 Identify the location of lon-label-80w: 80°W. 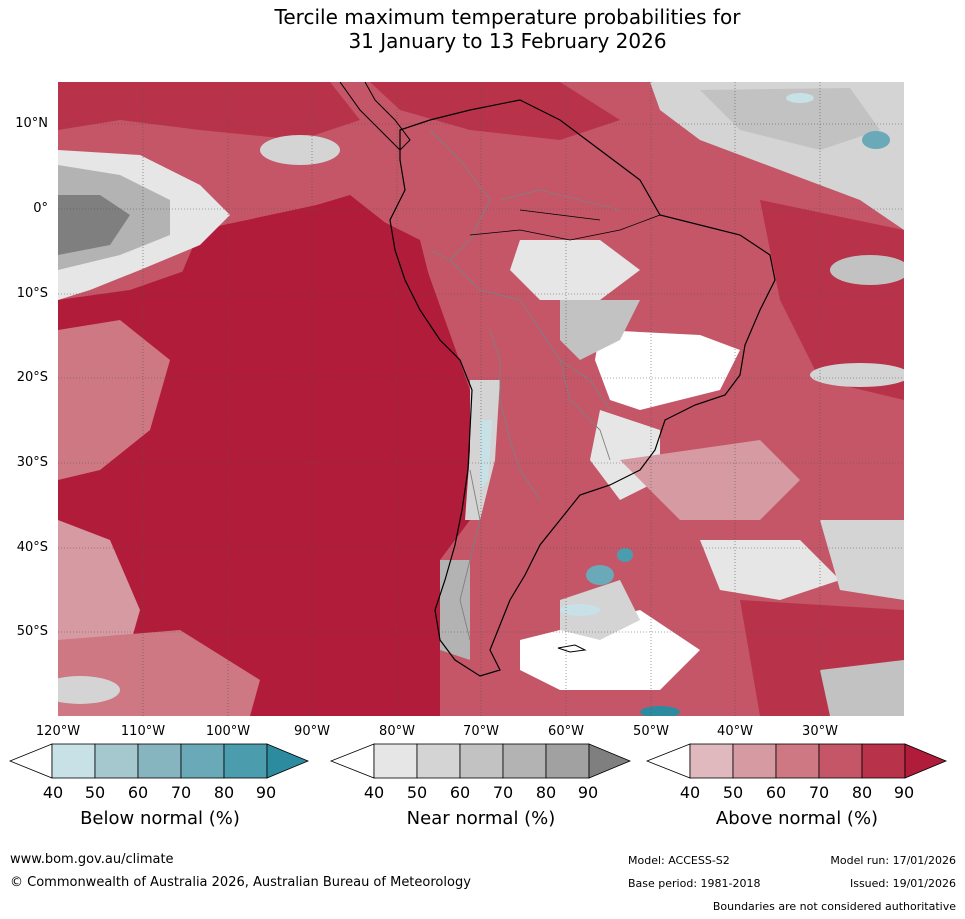
(397, 731).